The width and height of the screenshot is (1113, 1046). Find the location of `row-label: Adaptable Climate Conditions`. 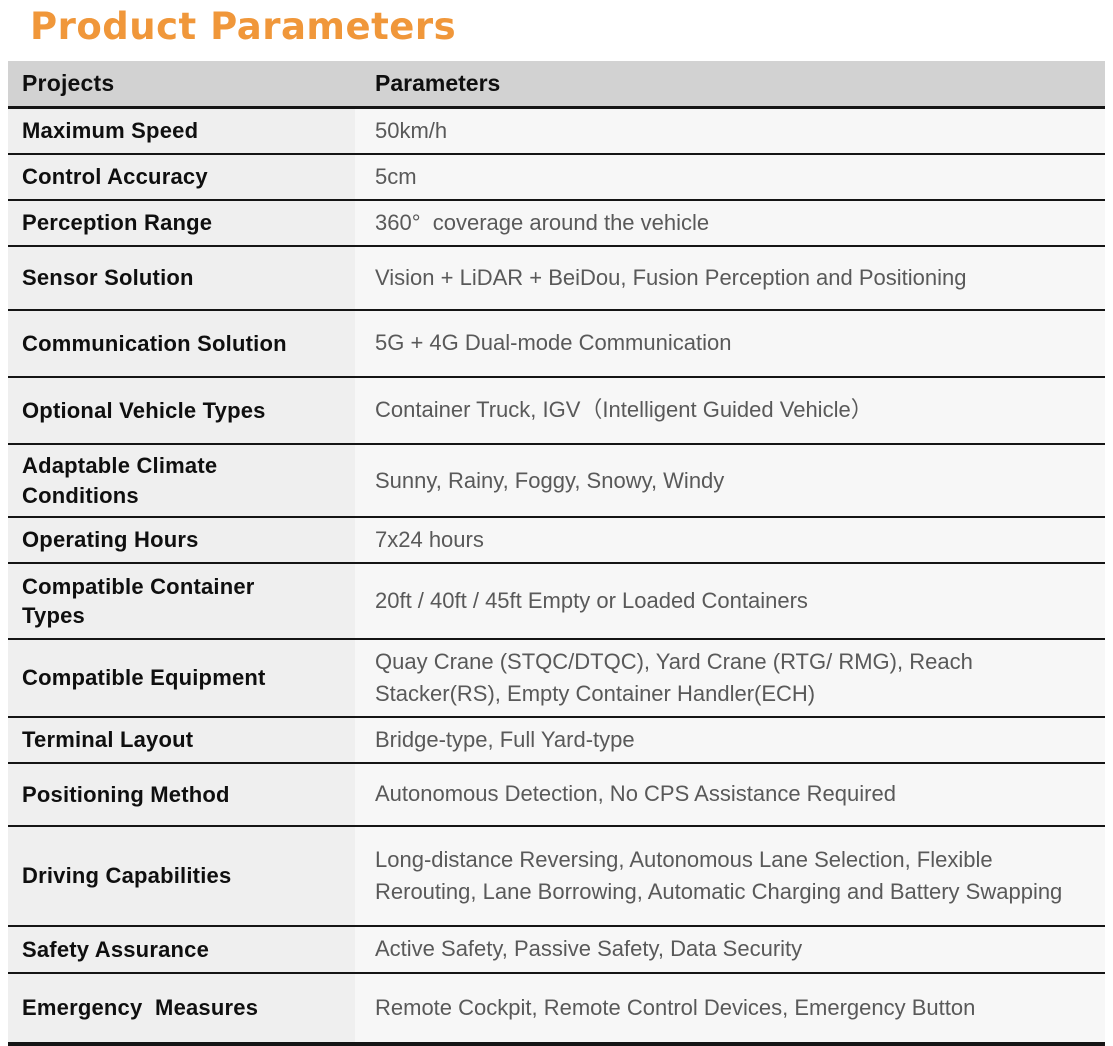

row-label: Adaptable Climate Conditions is located at coordinates (181, 480).